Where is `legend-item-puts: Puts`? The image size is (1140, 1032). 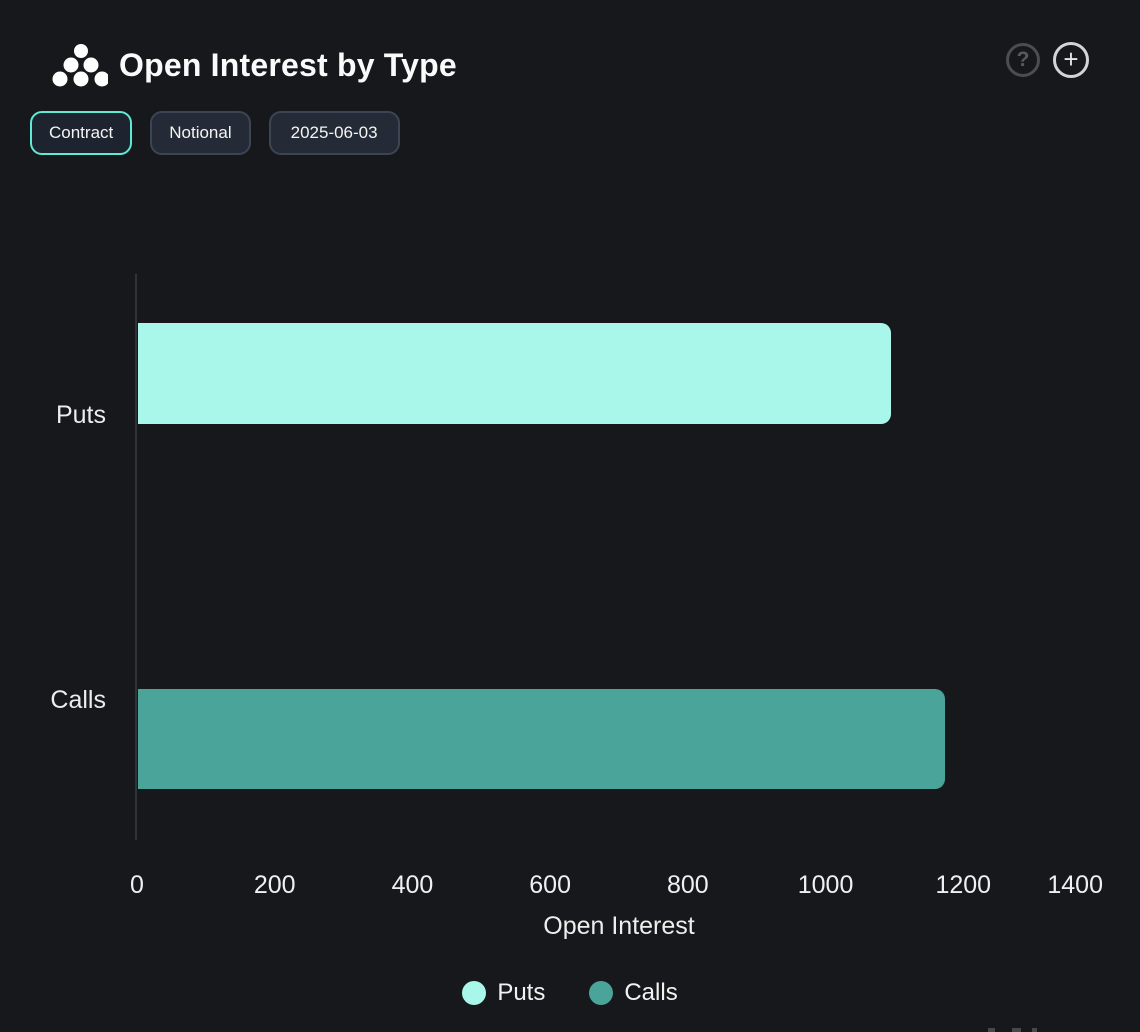 legend-item-puts: Puts is located at coordinates (503, 993).